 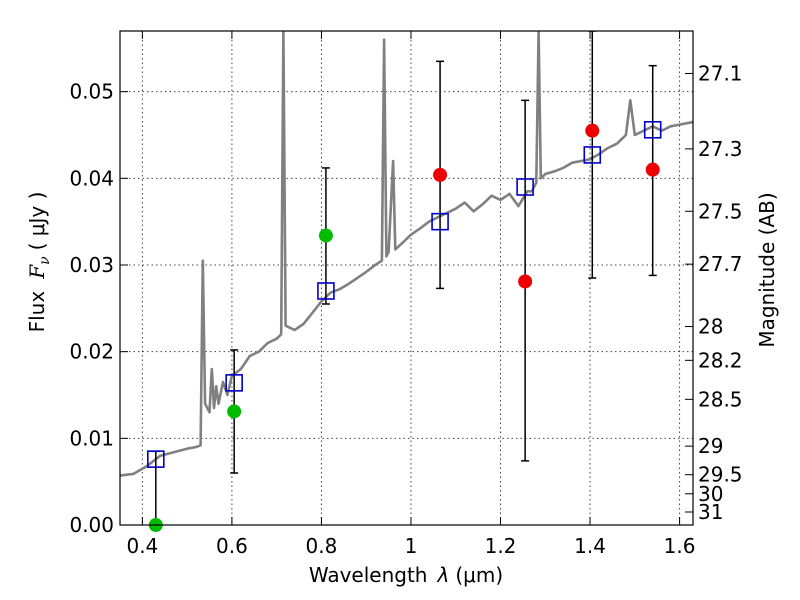 What do you see at coordinates (39, 262) in the screenshot?
I see `y-axis-title: FluxFν( μJy )` at bounding box center [39, 262].